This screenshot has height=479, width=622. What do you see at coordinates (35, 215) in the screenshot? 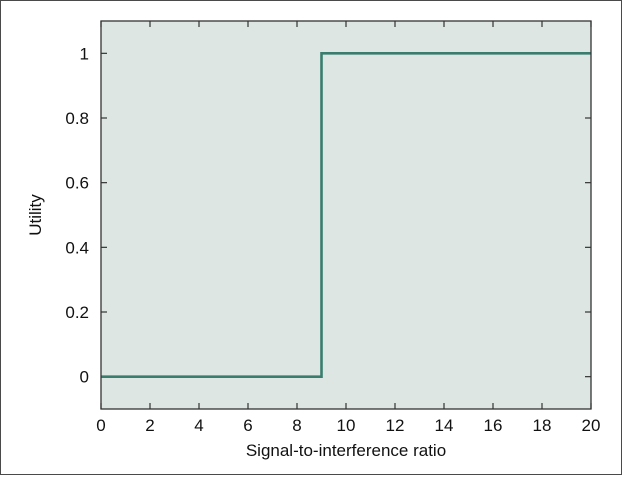
I see `y-axis-label: Utility` at bounding box center [35, 215].